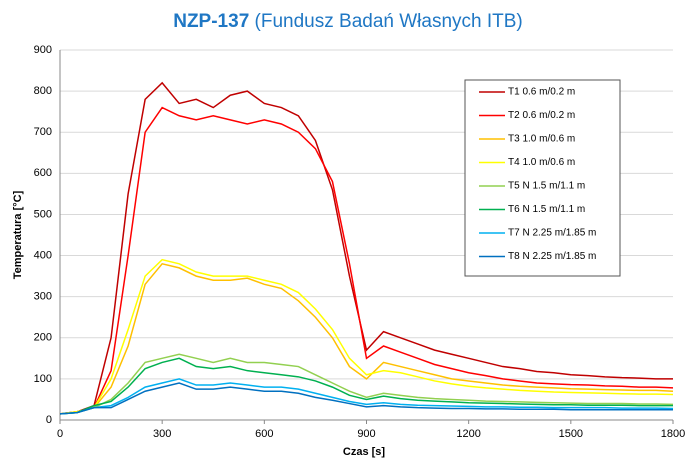  I want to click on title: NZP-137, so click(211, 21).